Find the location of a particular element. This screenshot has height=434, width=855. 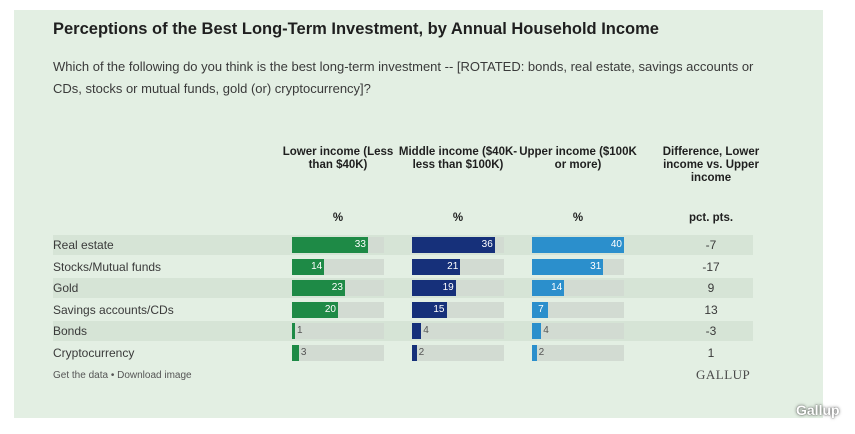

bar-track: 7 is located at coordinates (578, 309).